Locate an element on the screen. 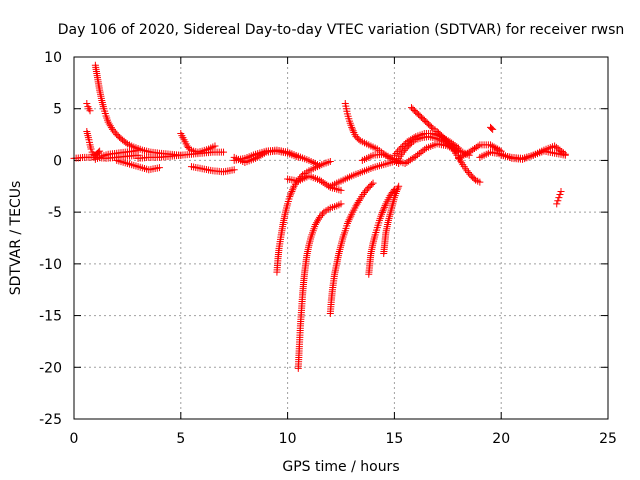 This screenshot has width=640, height=480. x-tick-label: 25 is located at coordinates (608, 439).